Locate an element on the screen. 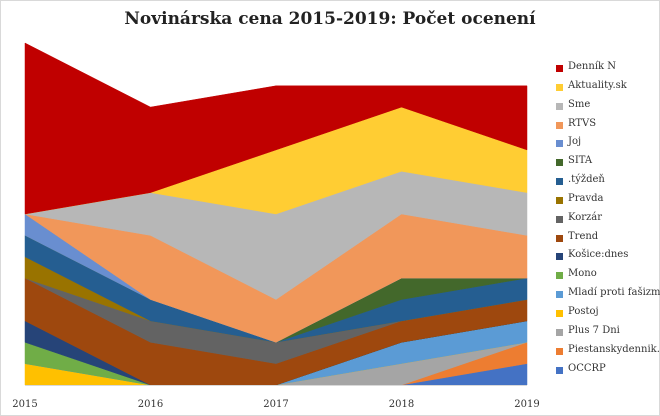 Image resolution: width=660 pixels, height=416 pixels. chart-title: Novinárska cena 2015-2019: Počet ocenení is located at coordinates (330, 19).